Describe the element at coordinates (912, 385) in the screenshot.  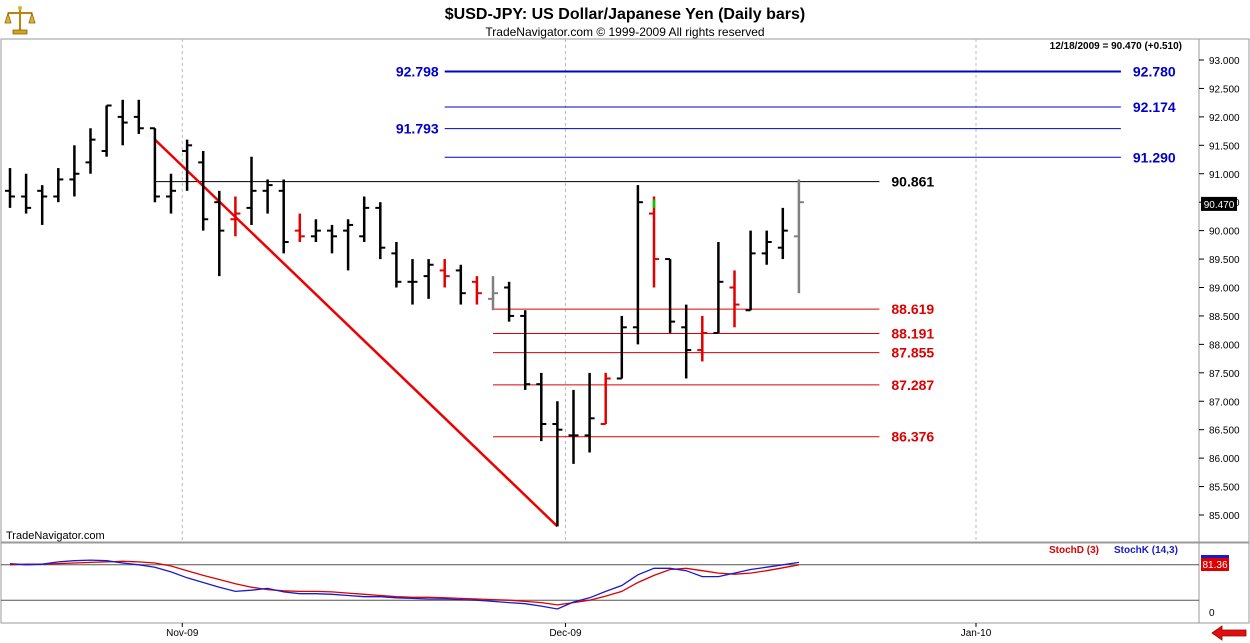
I see `level-label: 87.287` at that location.